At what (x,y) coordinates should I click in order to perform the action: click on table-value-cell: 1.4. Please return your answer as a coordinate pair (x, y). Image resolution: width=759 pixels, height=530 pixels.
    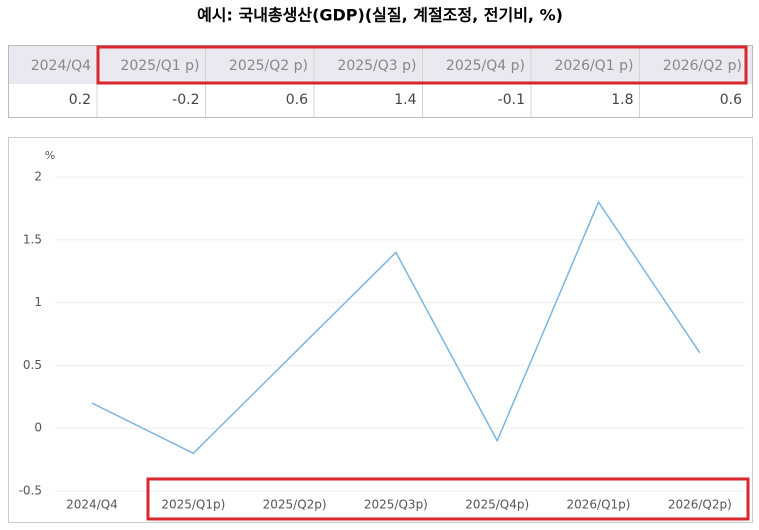
    Looking at the image, I should click on (405, 100).